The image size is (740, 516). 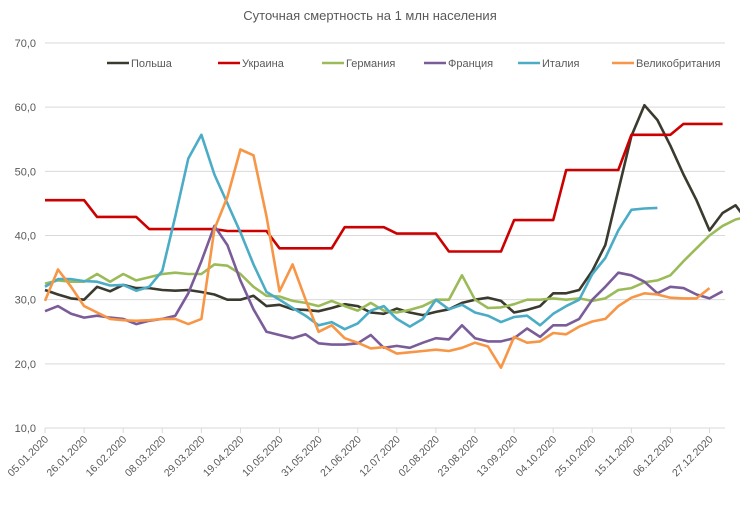 What do you see at coordinates (25, 301) in the screenshot?
I see `y-tick-label: 30,0` at bounding box center [25, 301].